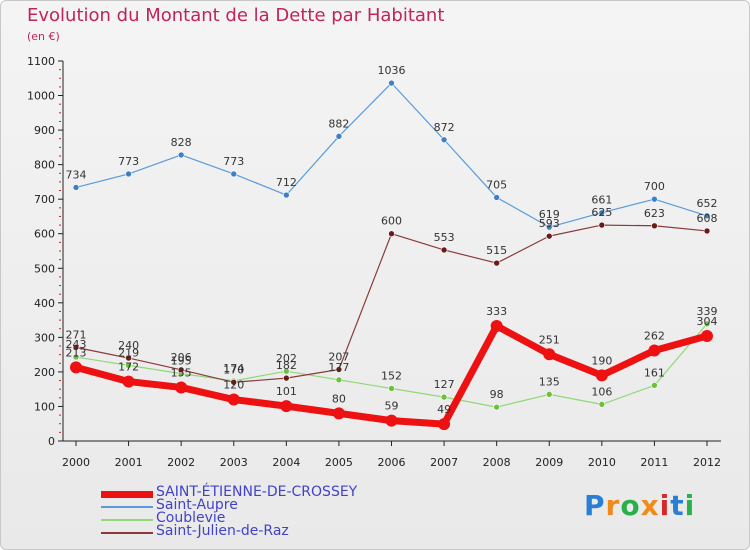  Describe the element at coordinates (444, 409) in the screenshot. I see `data-label: 49` at that location.